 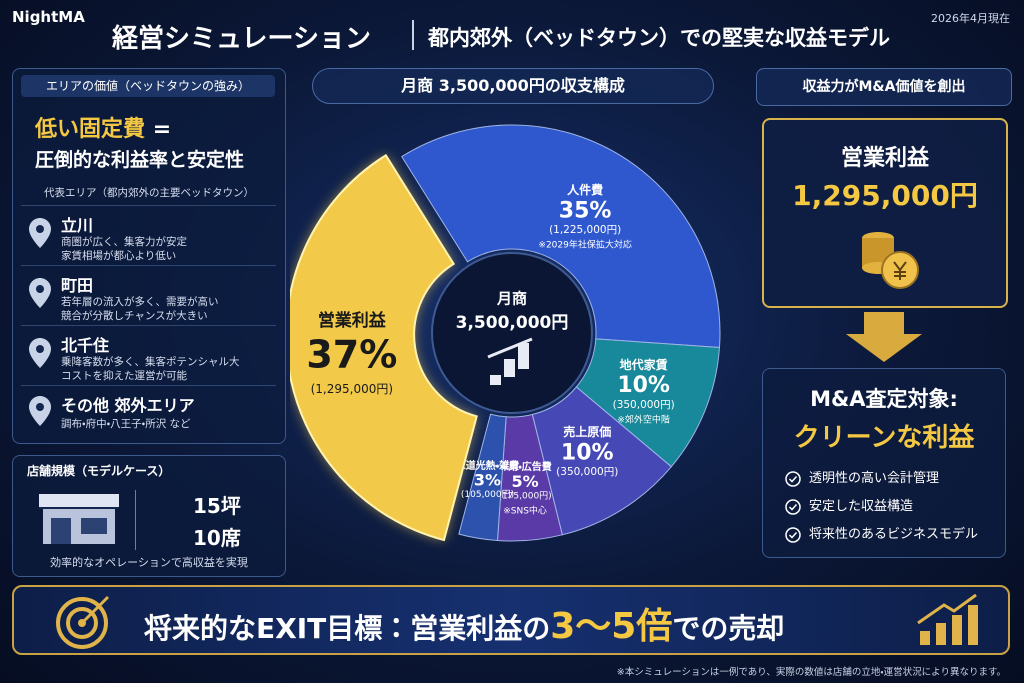 I want to click on segment-amount: (1,225,000円), so click(x=585, y=230).